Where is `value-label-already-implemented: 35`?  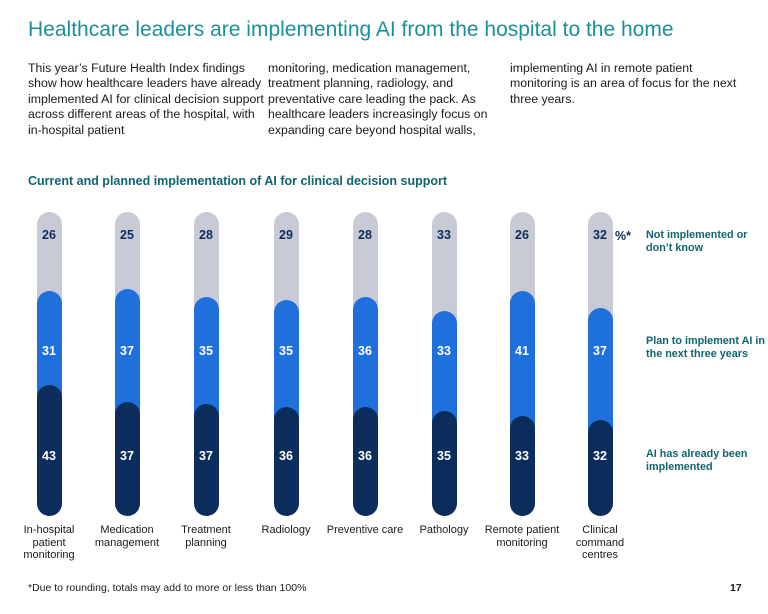 value-label-already-implemented: 35 is located at coordinates (444, 456).